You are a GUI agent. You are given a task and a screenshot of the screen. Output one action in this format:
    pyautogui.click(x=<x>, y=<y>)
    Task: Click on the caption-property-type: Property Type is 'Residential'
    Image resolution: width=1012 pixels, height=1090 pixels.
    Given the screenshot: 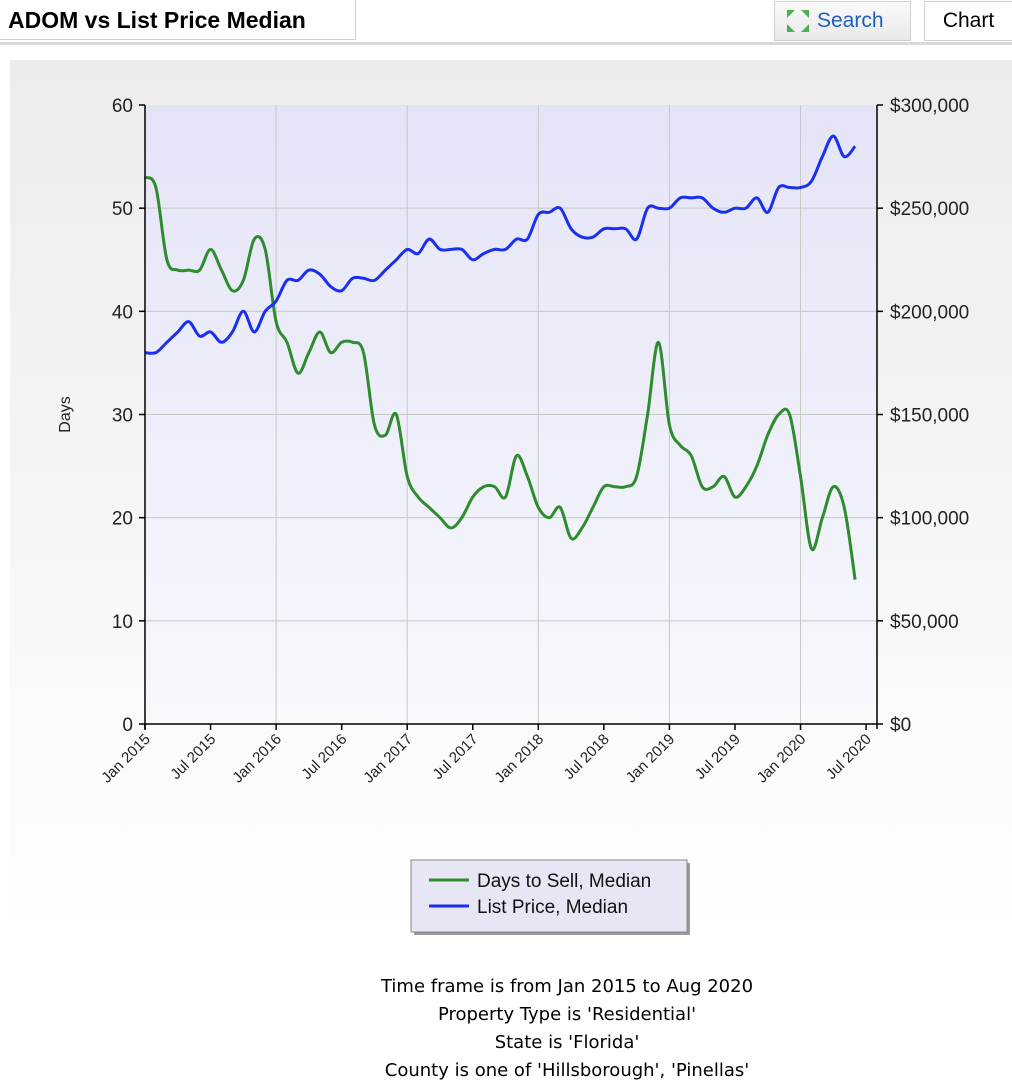 What is the action you would take?
    pyautogui.click(x=567, y=1014)
    